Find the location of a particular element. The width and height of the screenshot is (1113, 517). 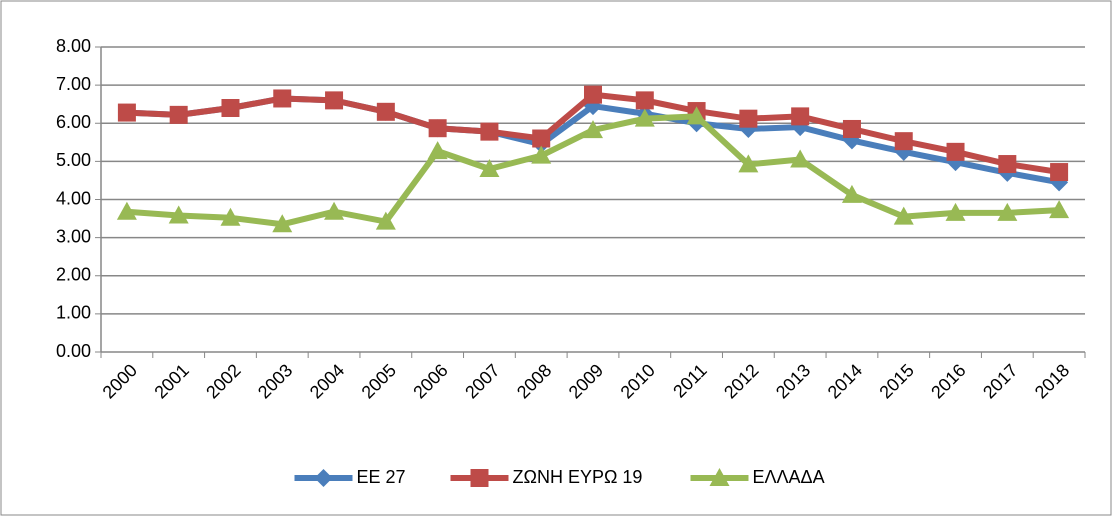

legend: ΕΕ 27 ΖΩΝΗ ΕΥΡΩ 19 ΕΛΛΑΔΑ is located at coordinates (559, 477).